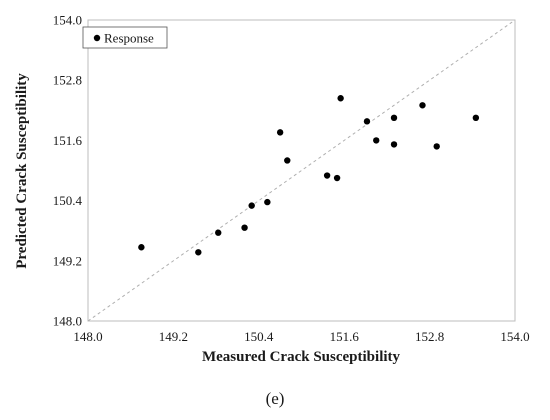  Describe the element at coordinates (68, 171) in the screenshot. I see `y-axis-ticks: 148.0 149.2 150.4 151.6 152.8 154.0` at that location.